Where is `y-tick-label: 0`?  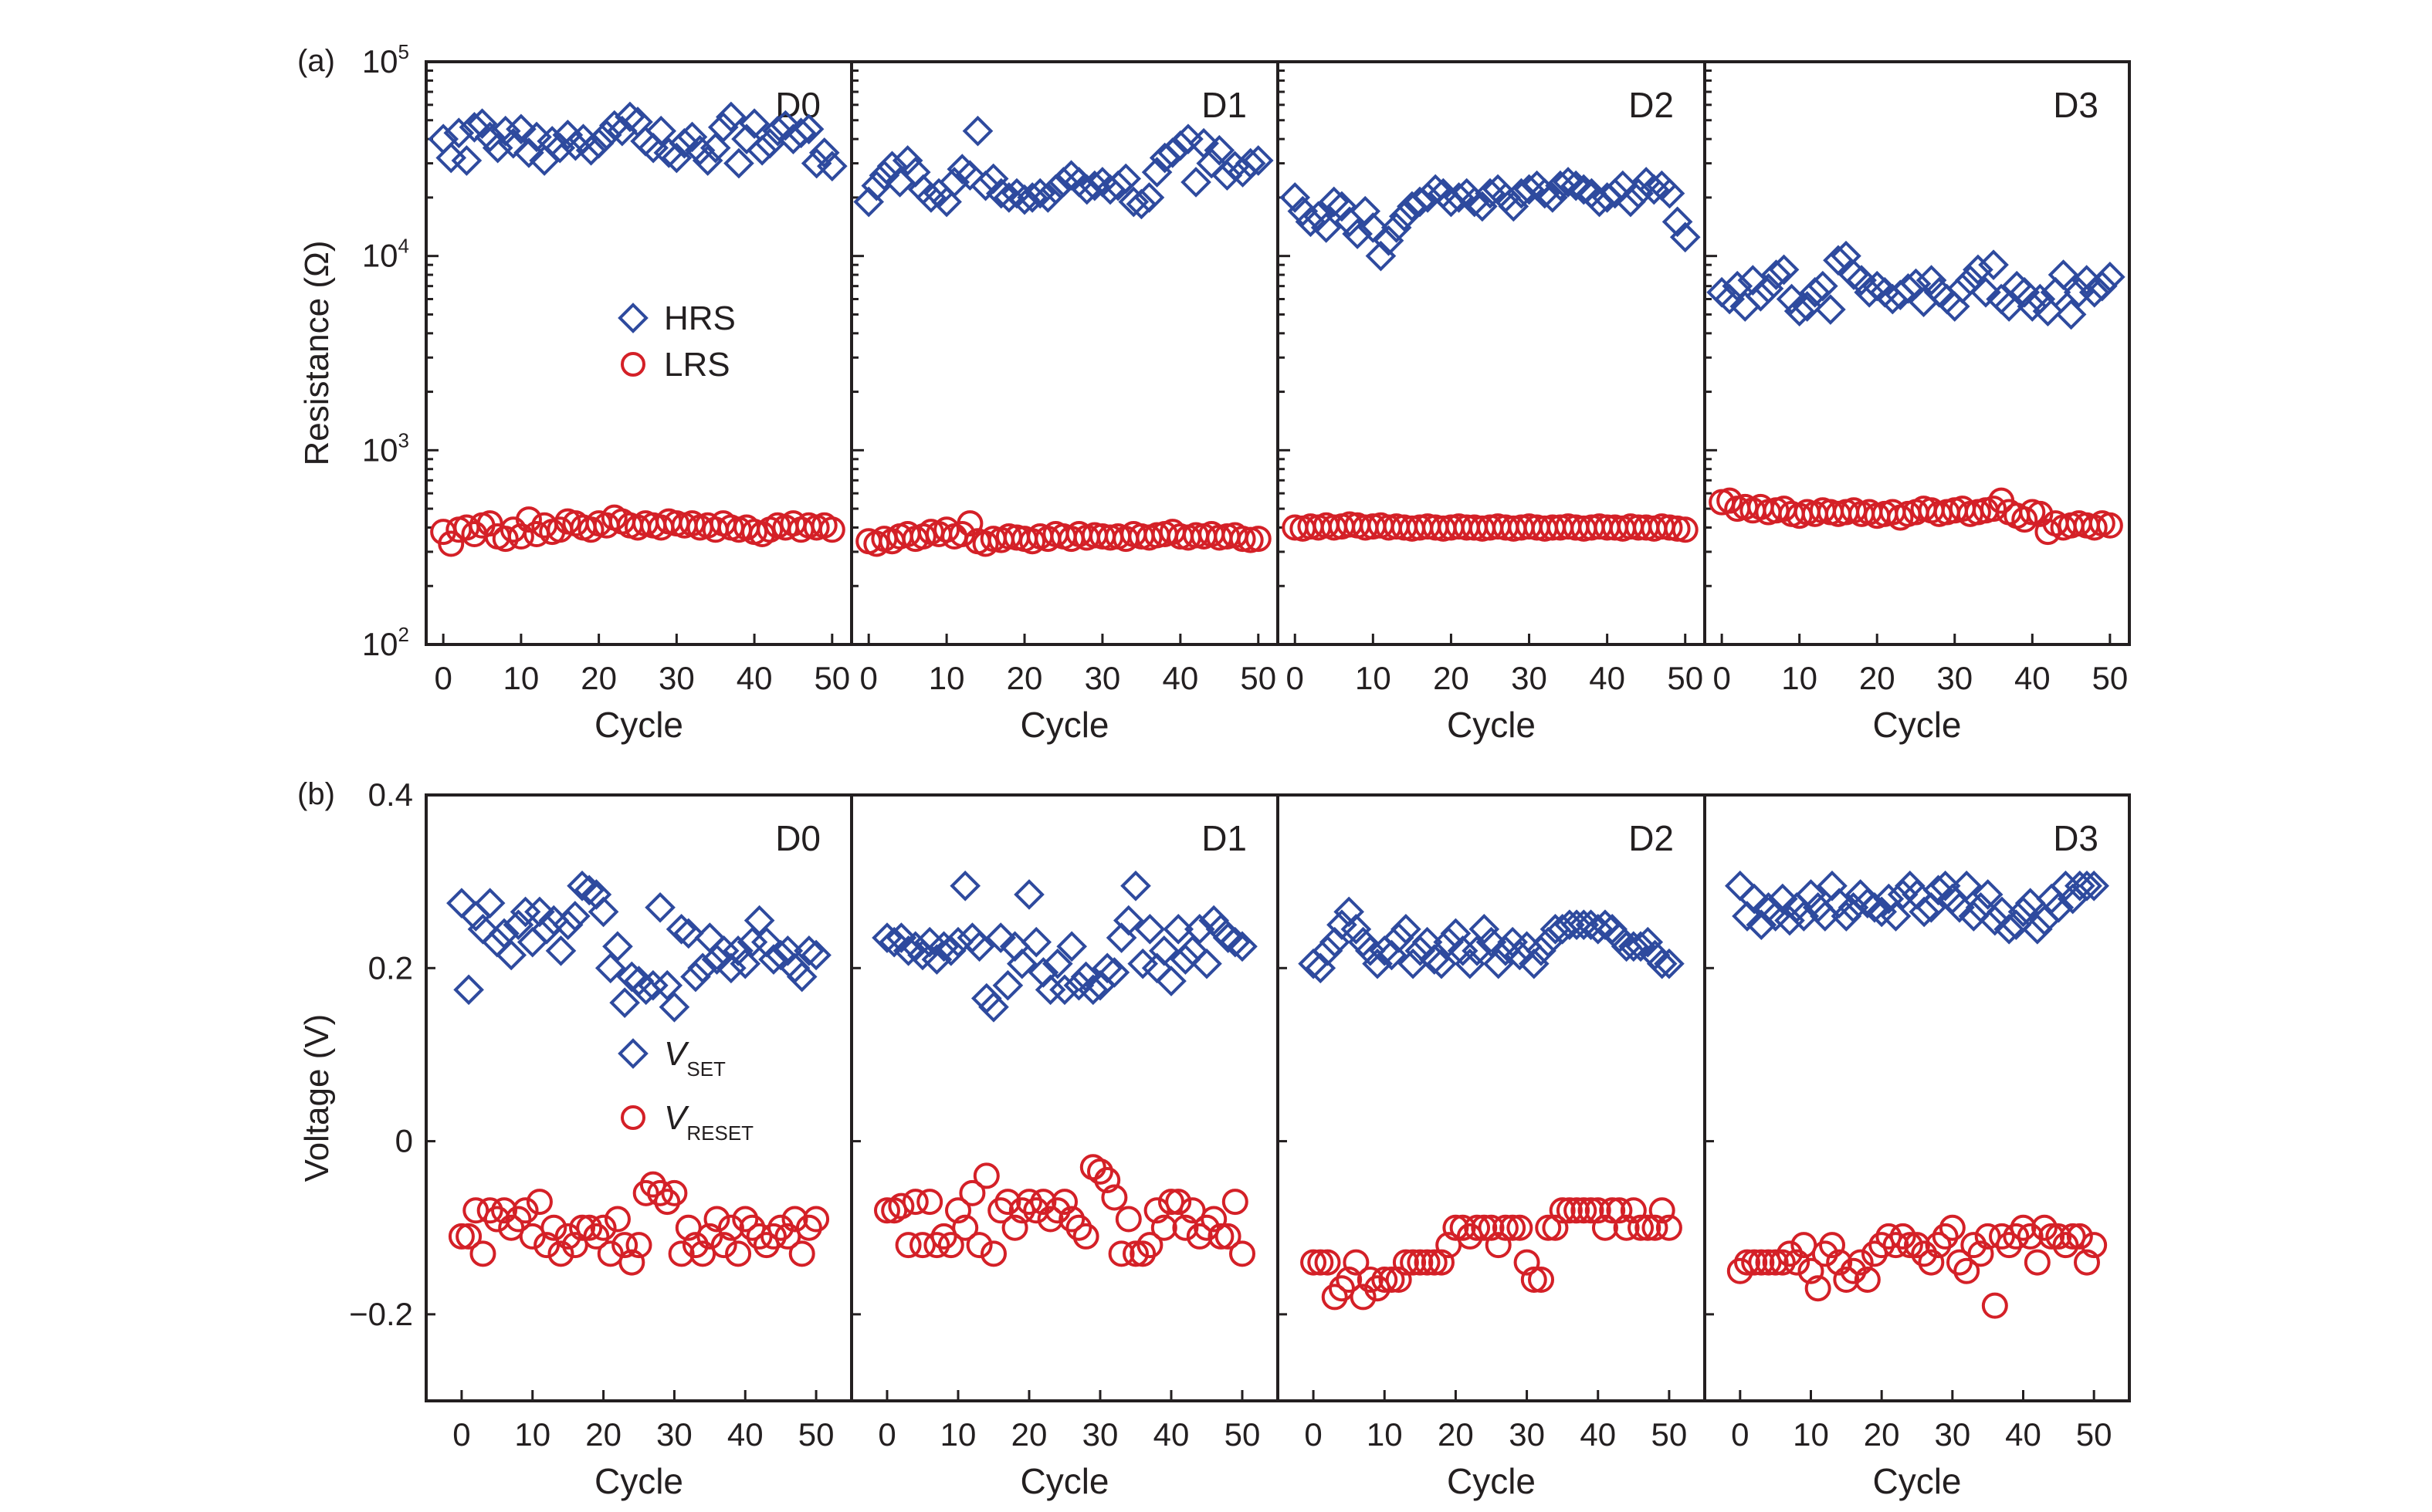
y-tick-label: 0 is located at coordinates (404, 1141).